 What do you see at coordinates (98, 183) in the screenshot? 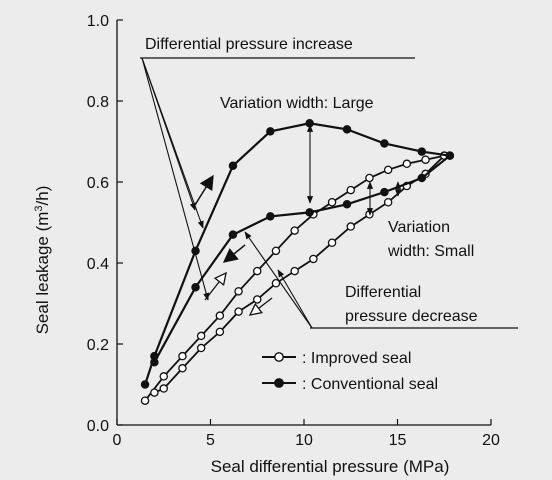
I see `y-tick-label: 0.6` at bounding box center [98, 183].